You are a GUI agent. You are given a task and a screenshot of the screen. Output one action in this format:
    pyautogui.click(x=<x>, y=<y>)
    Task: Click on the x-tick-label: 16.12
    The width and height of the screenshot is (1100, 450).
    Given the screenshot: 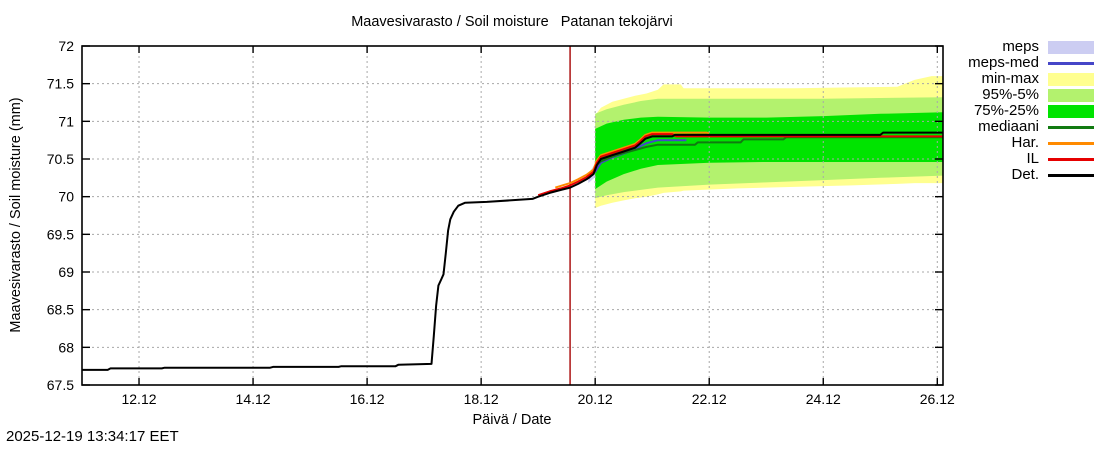 What is the action you would take?
    pyautogui.click(x=367, y=399)
    